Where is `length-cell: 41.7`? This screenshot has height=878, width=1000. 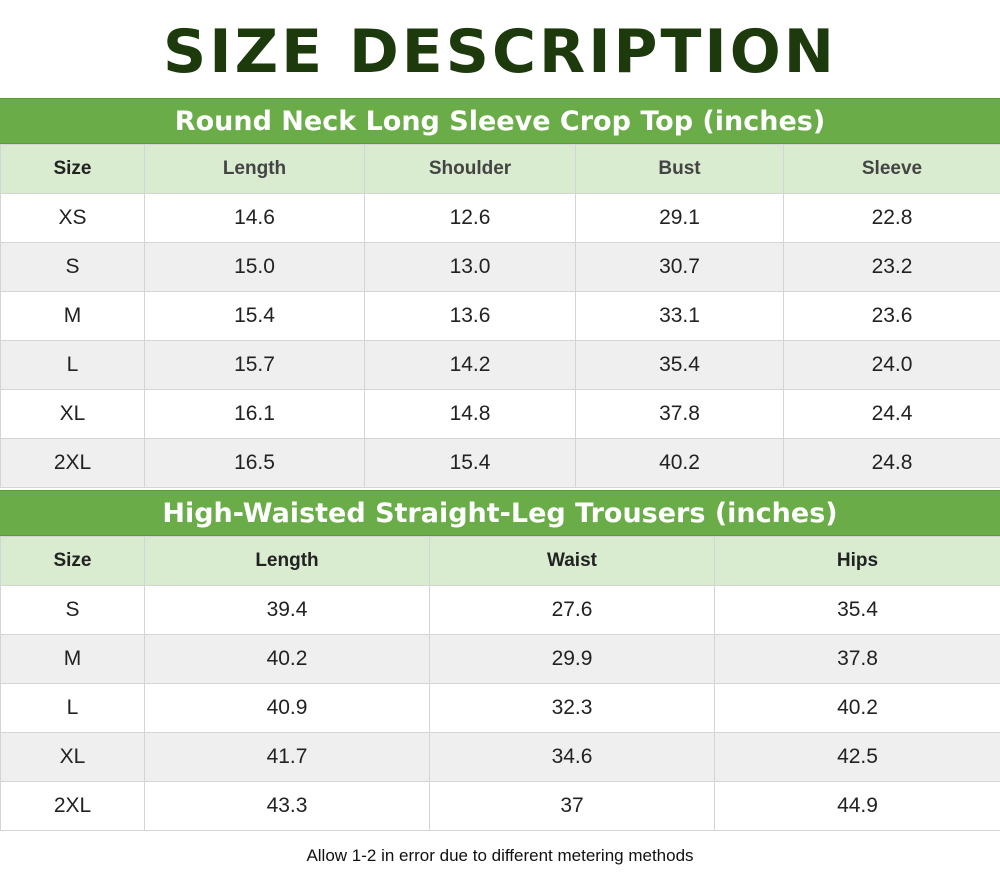 length-cell: 41.7 is located at coordinates (287, 757).